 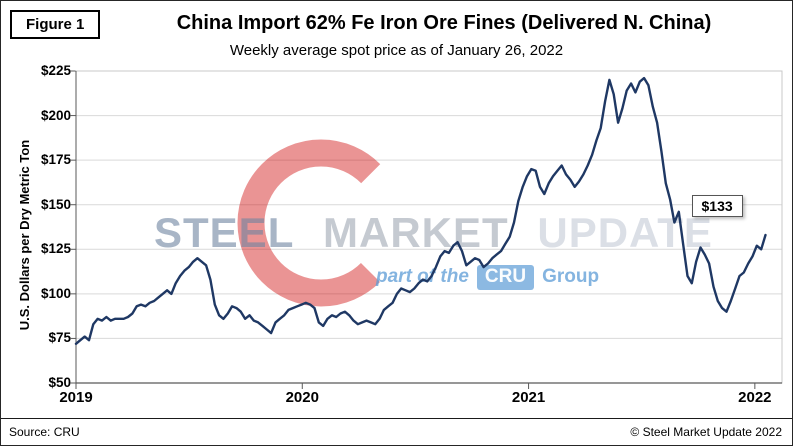 I want to click on cru-badge: CRU, so click(x=505, y=277).